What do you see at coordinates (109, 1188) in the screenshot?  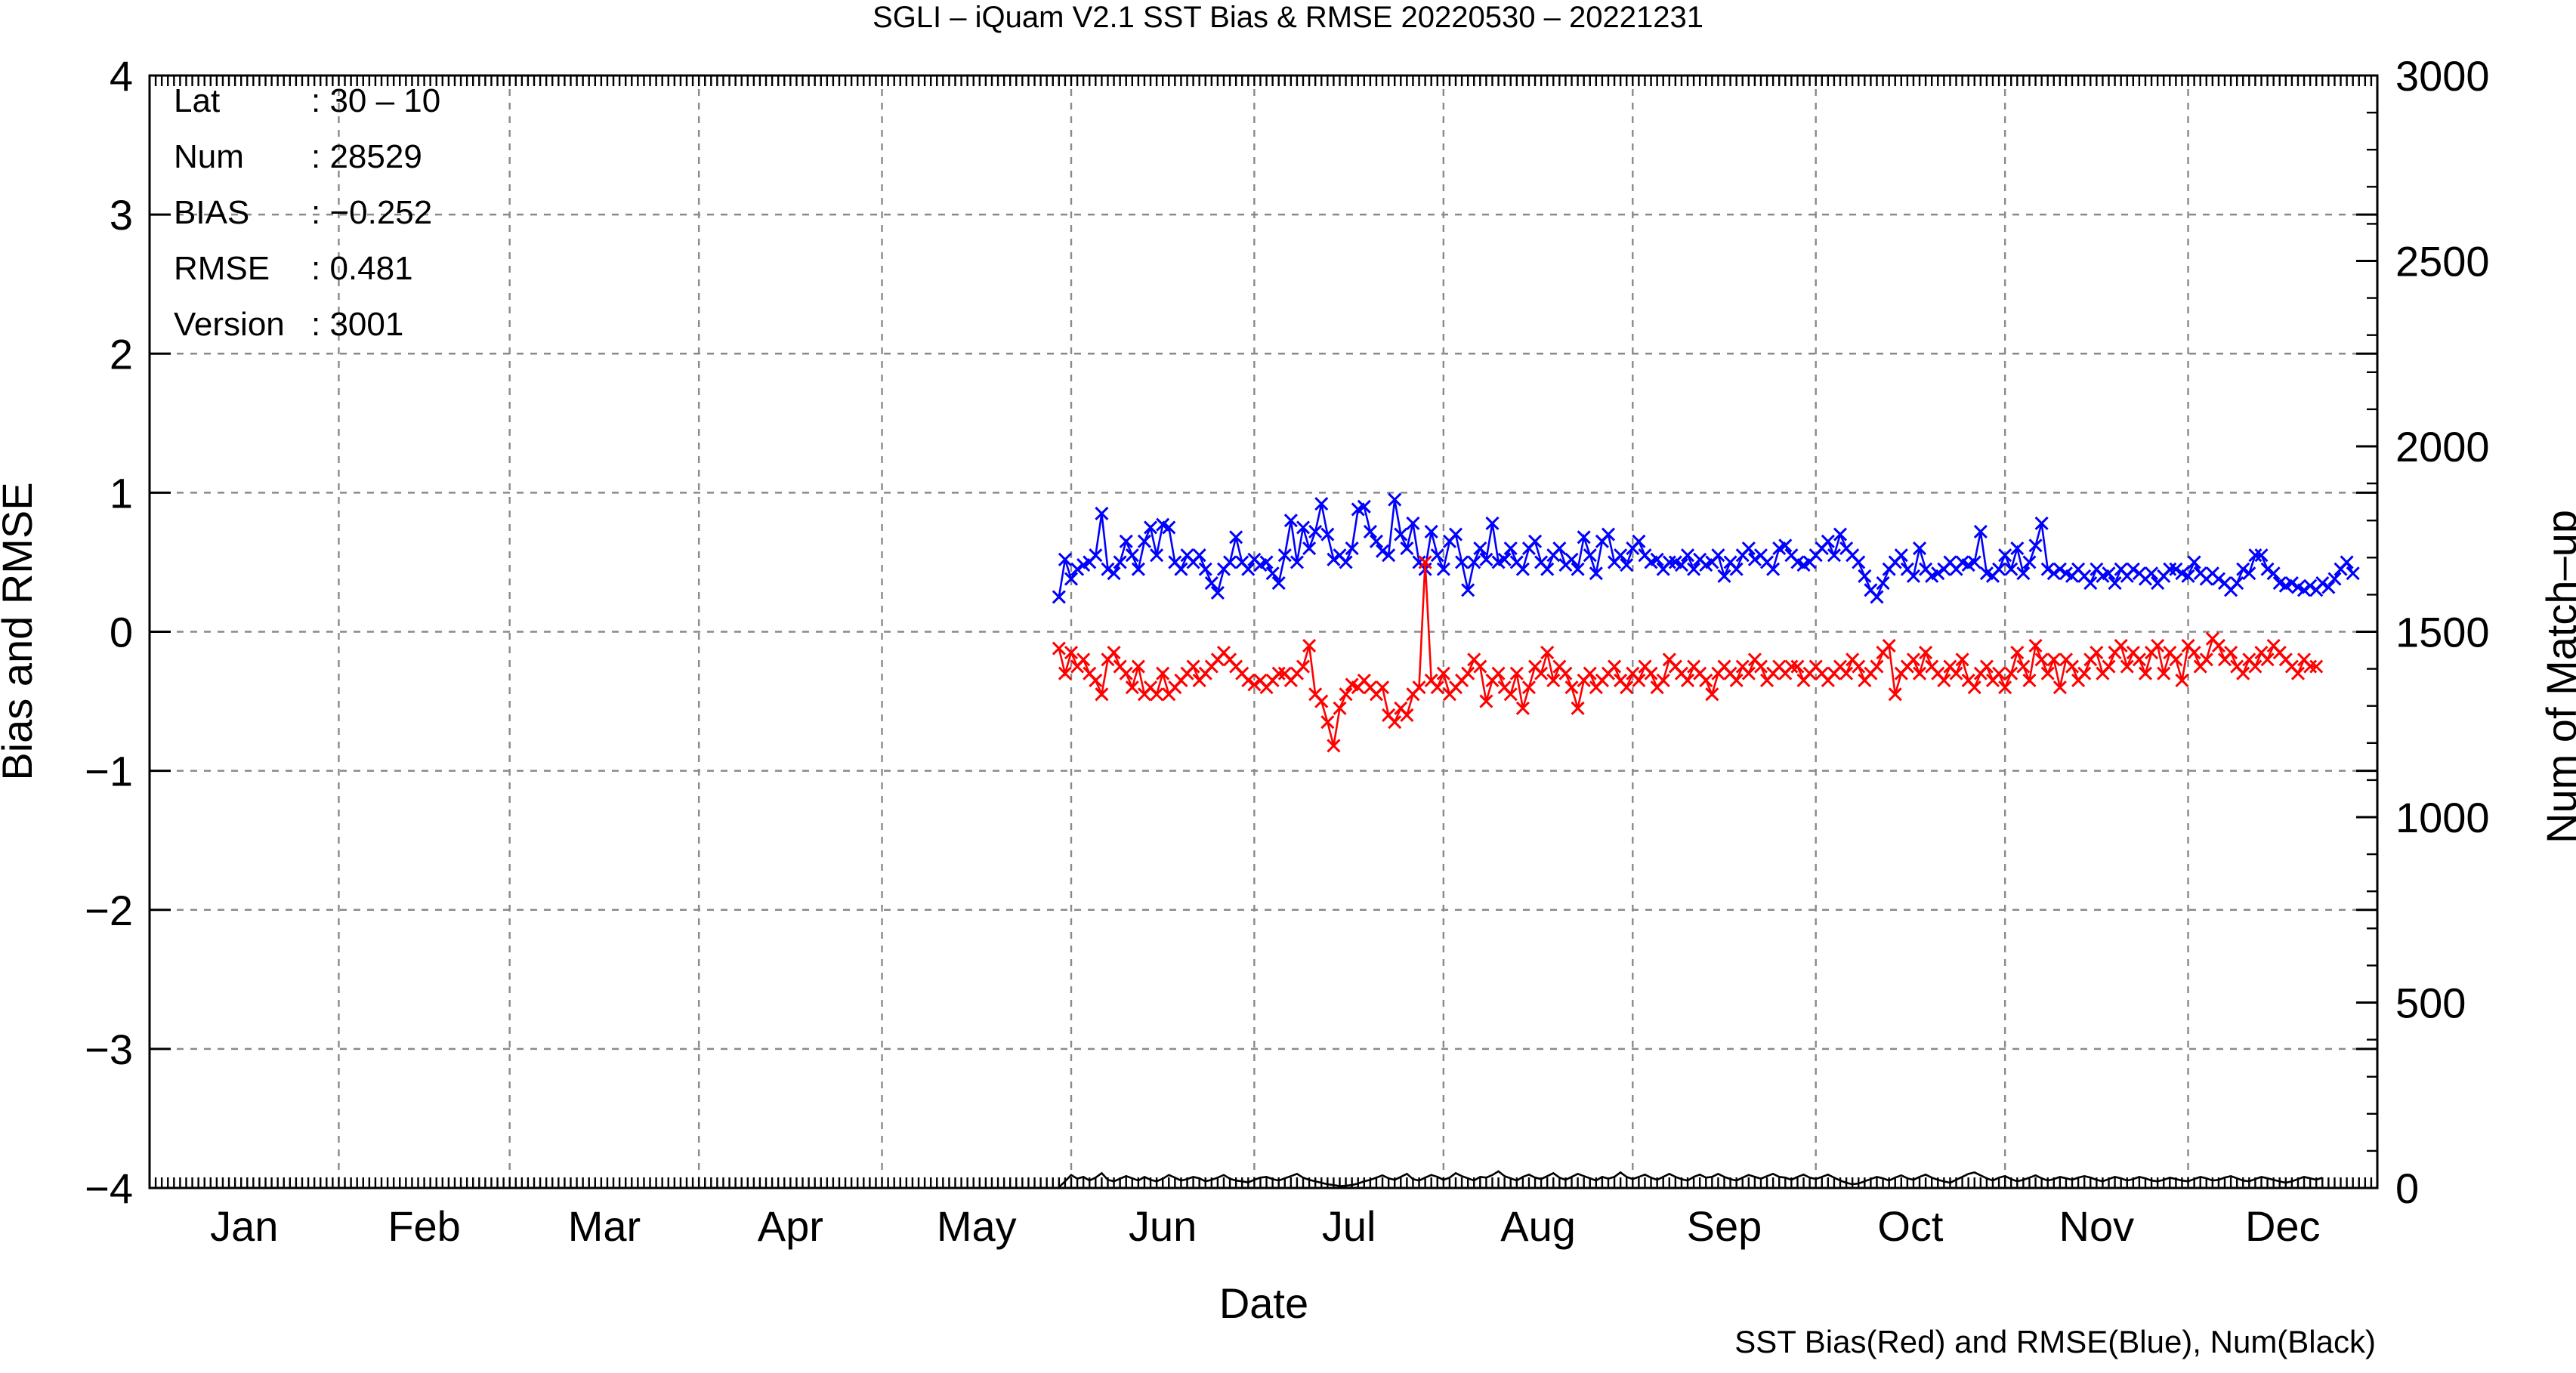 I see `left-tick-label: −4` at bounding box center [109, 1188].